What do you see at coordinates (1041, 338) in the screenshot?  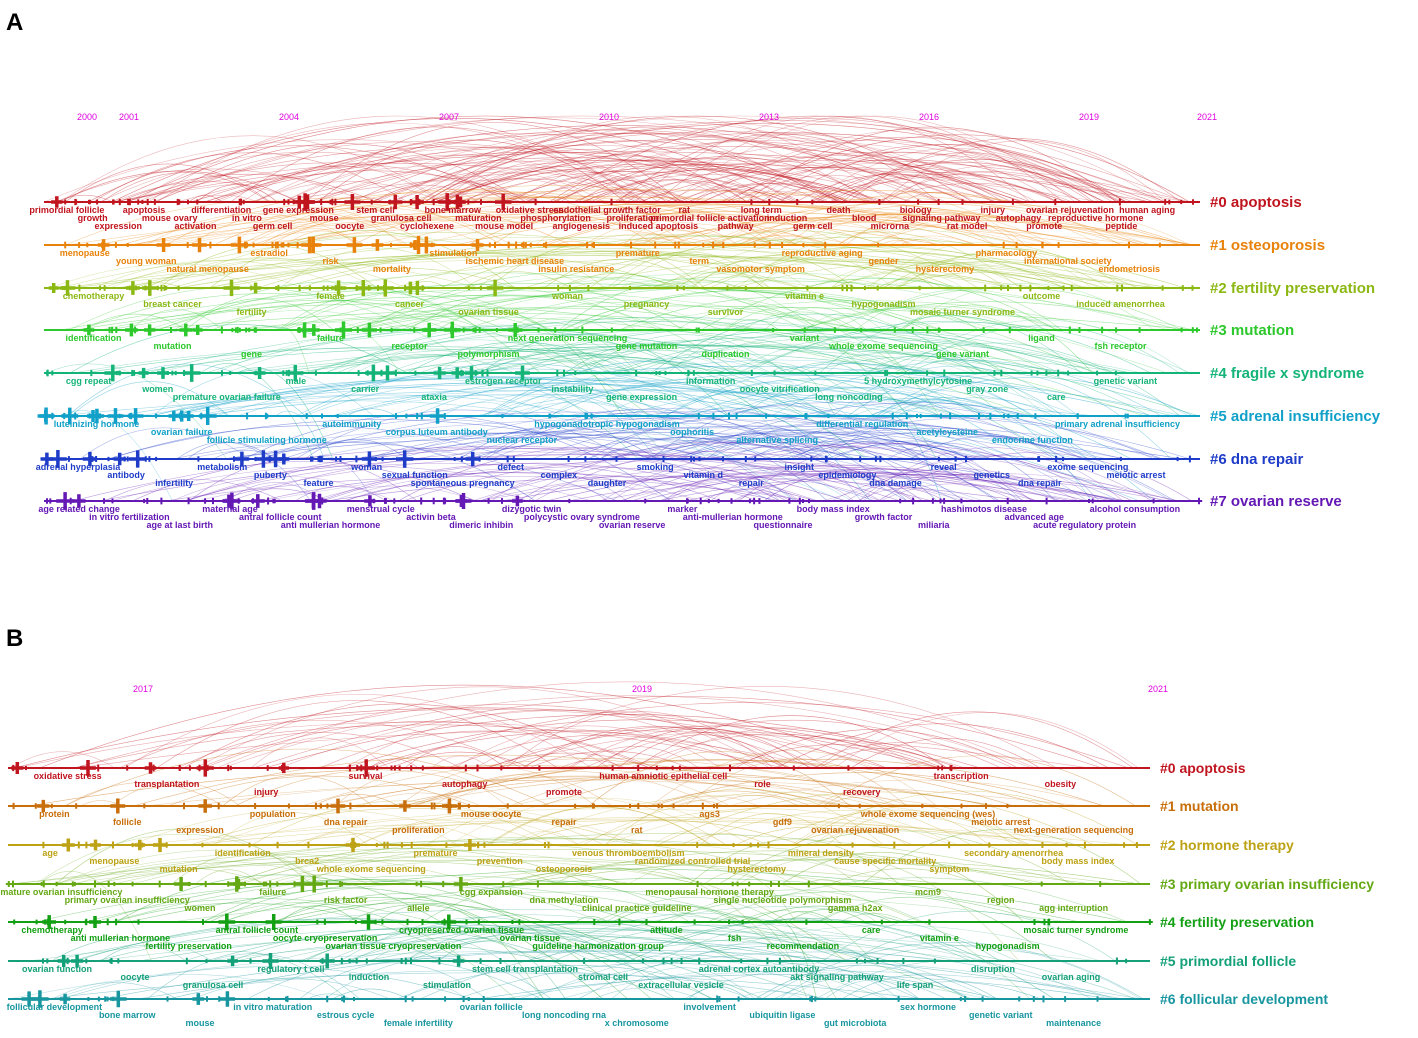 I see `keyword-label: ligand` at bounding box center [1041, 338].